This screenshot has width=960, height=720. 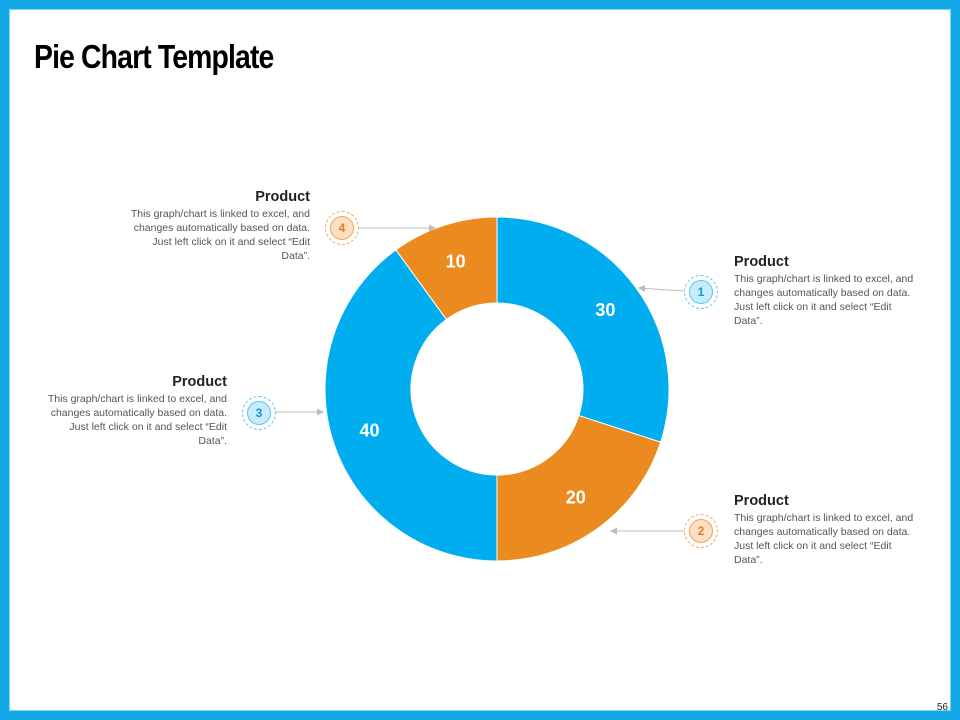 What do you see at coordinates (456, 262) in the screenshot?
I see `data-label-4: 10` at bounding box center [456, 262].